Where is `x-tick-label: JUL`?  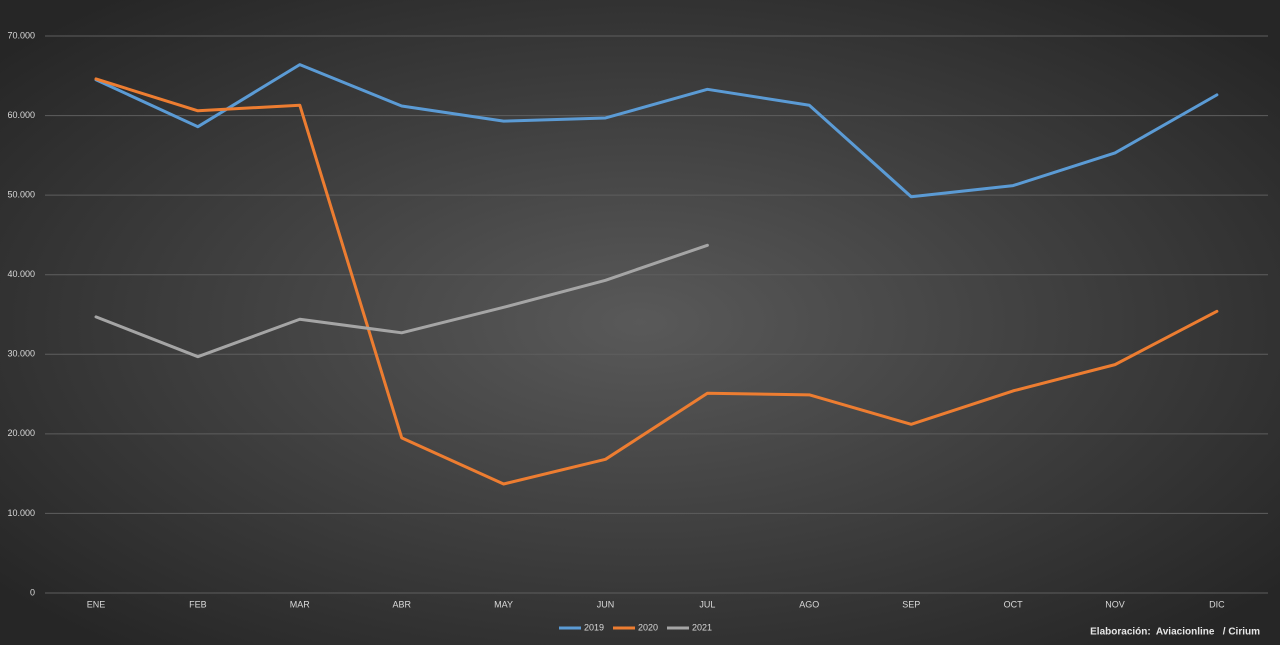
x-tick-label: JUL is located at coordinates (707, 604).